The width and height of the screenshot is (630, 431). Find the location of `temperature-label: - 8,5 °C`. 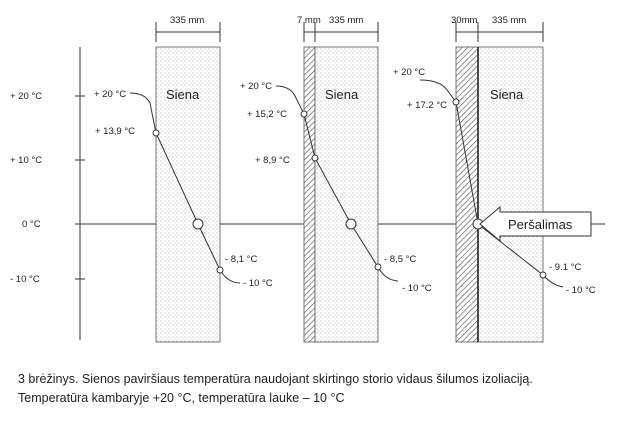

temperature-label: - 8,5 °C is located at coordinates (400, 259).